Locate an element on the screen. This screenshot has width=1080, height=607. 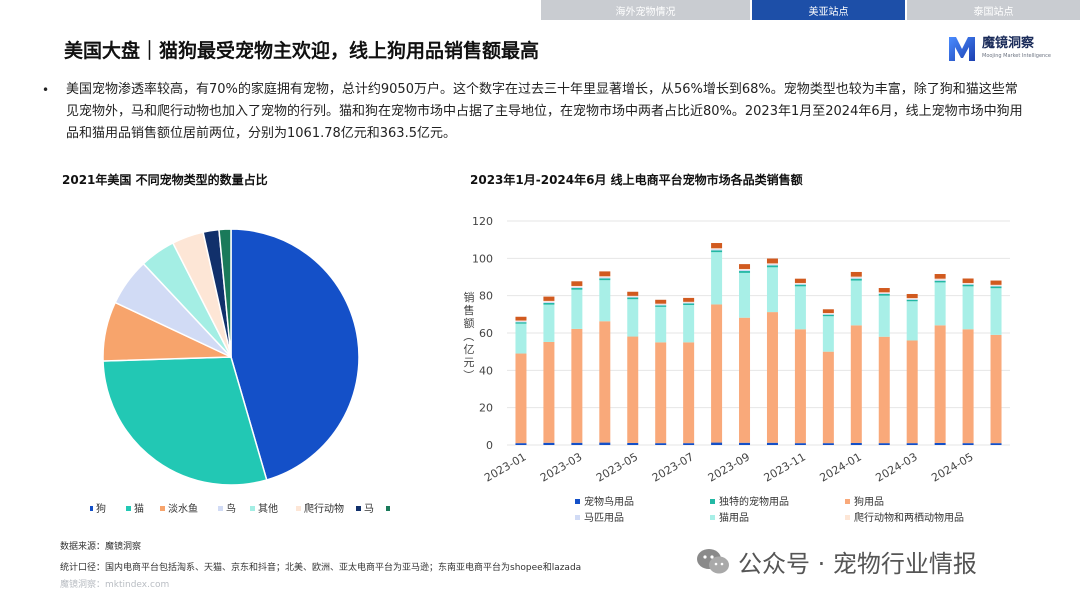
pie-legend-label-2: 淡水鱼 is located at coordinates (183, 508).